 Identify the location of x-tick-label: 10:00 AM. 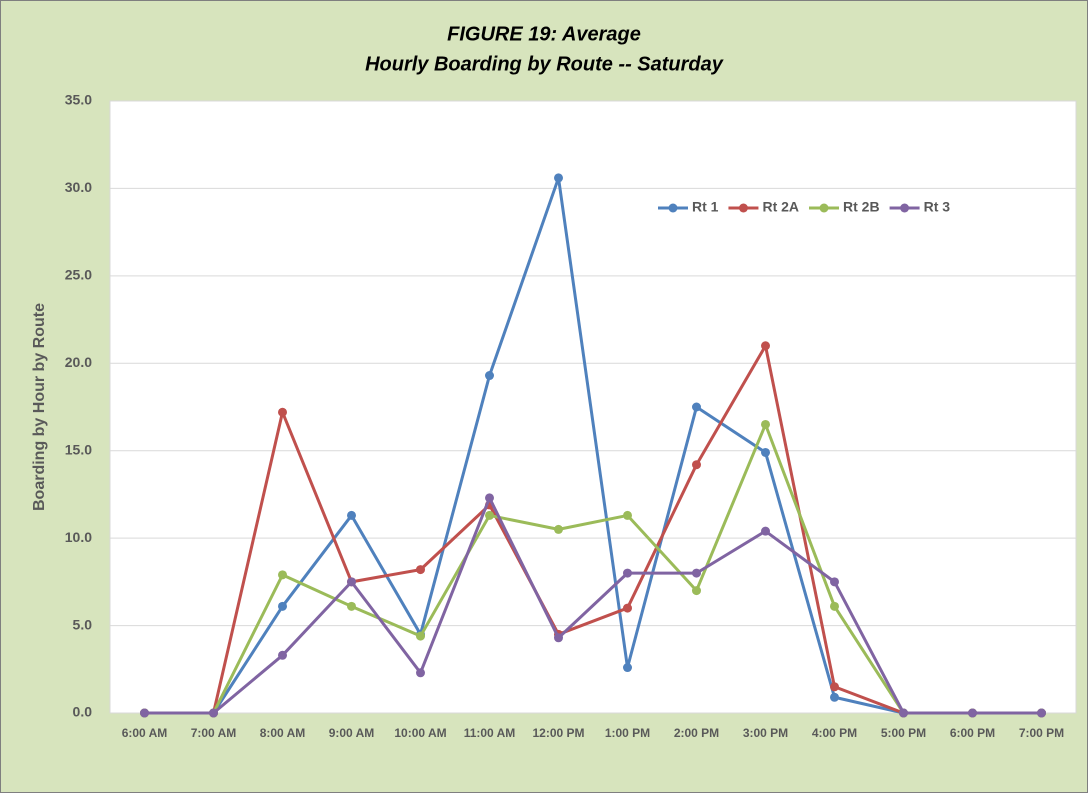
(420, 733).